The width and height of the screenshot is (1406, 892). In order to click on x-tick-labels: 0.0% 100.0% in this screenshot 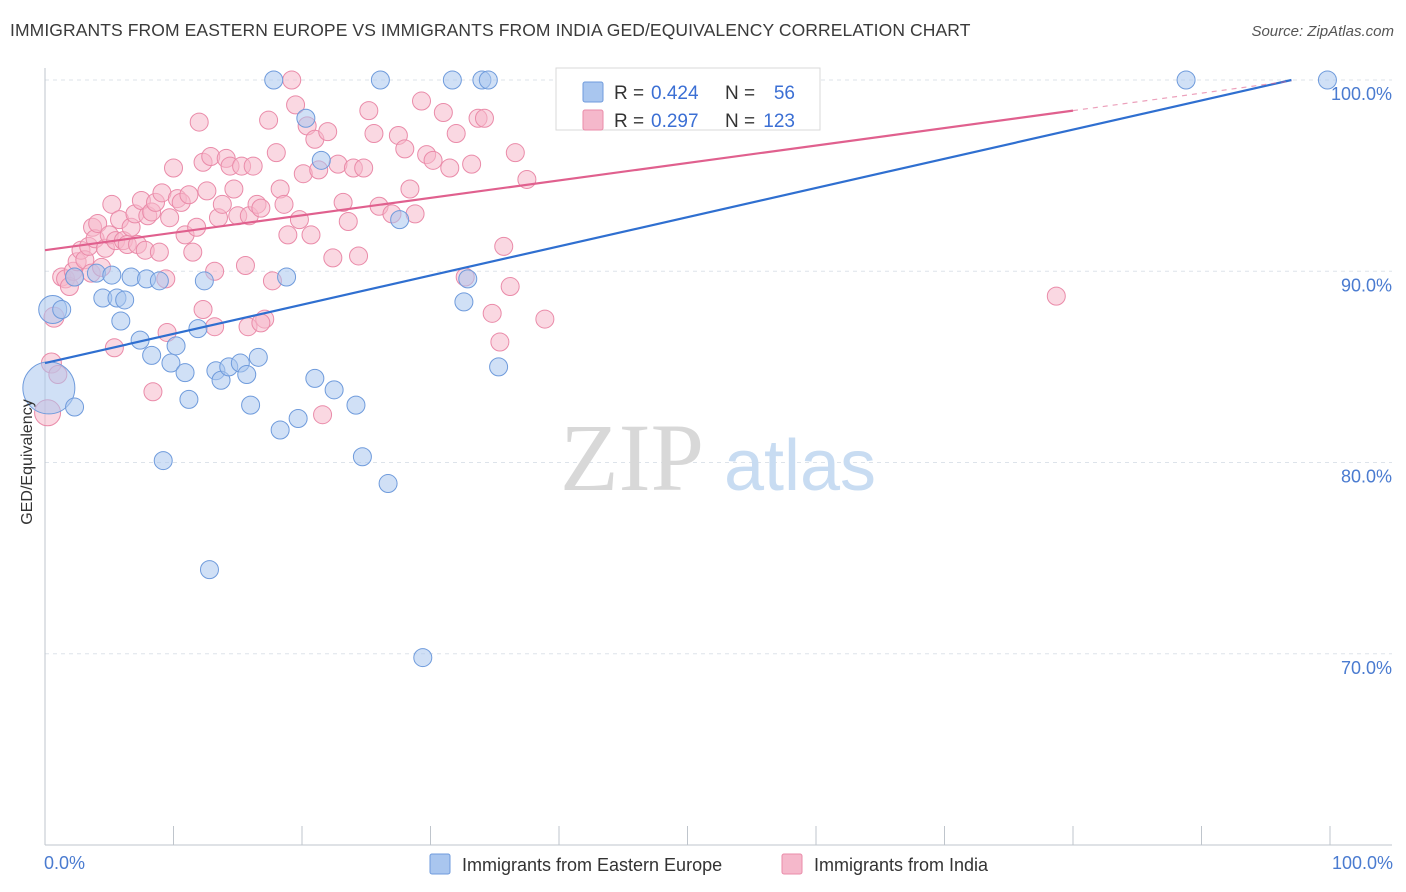, I will do `click(718, 863)`.